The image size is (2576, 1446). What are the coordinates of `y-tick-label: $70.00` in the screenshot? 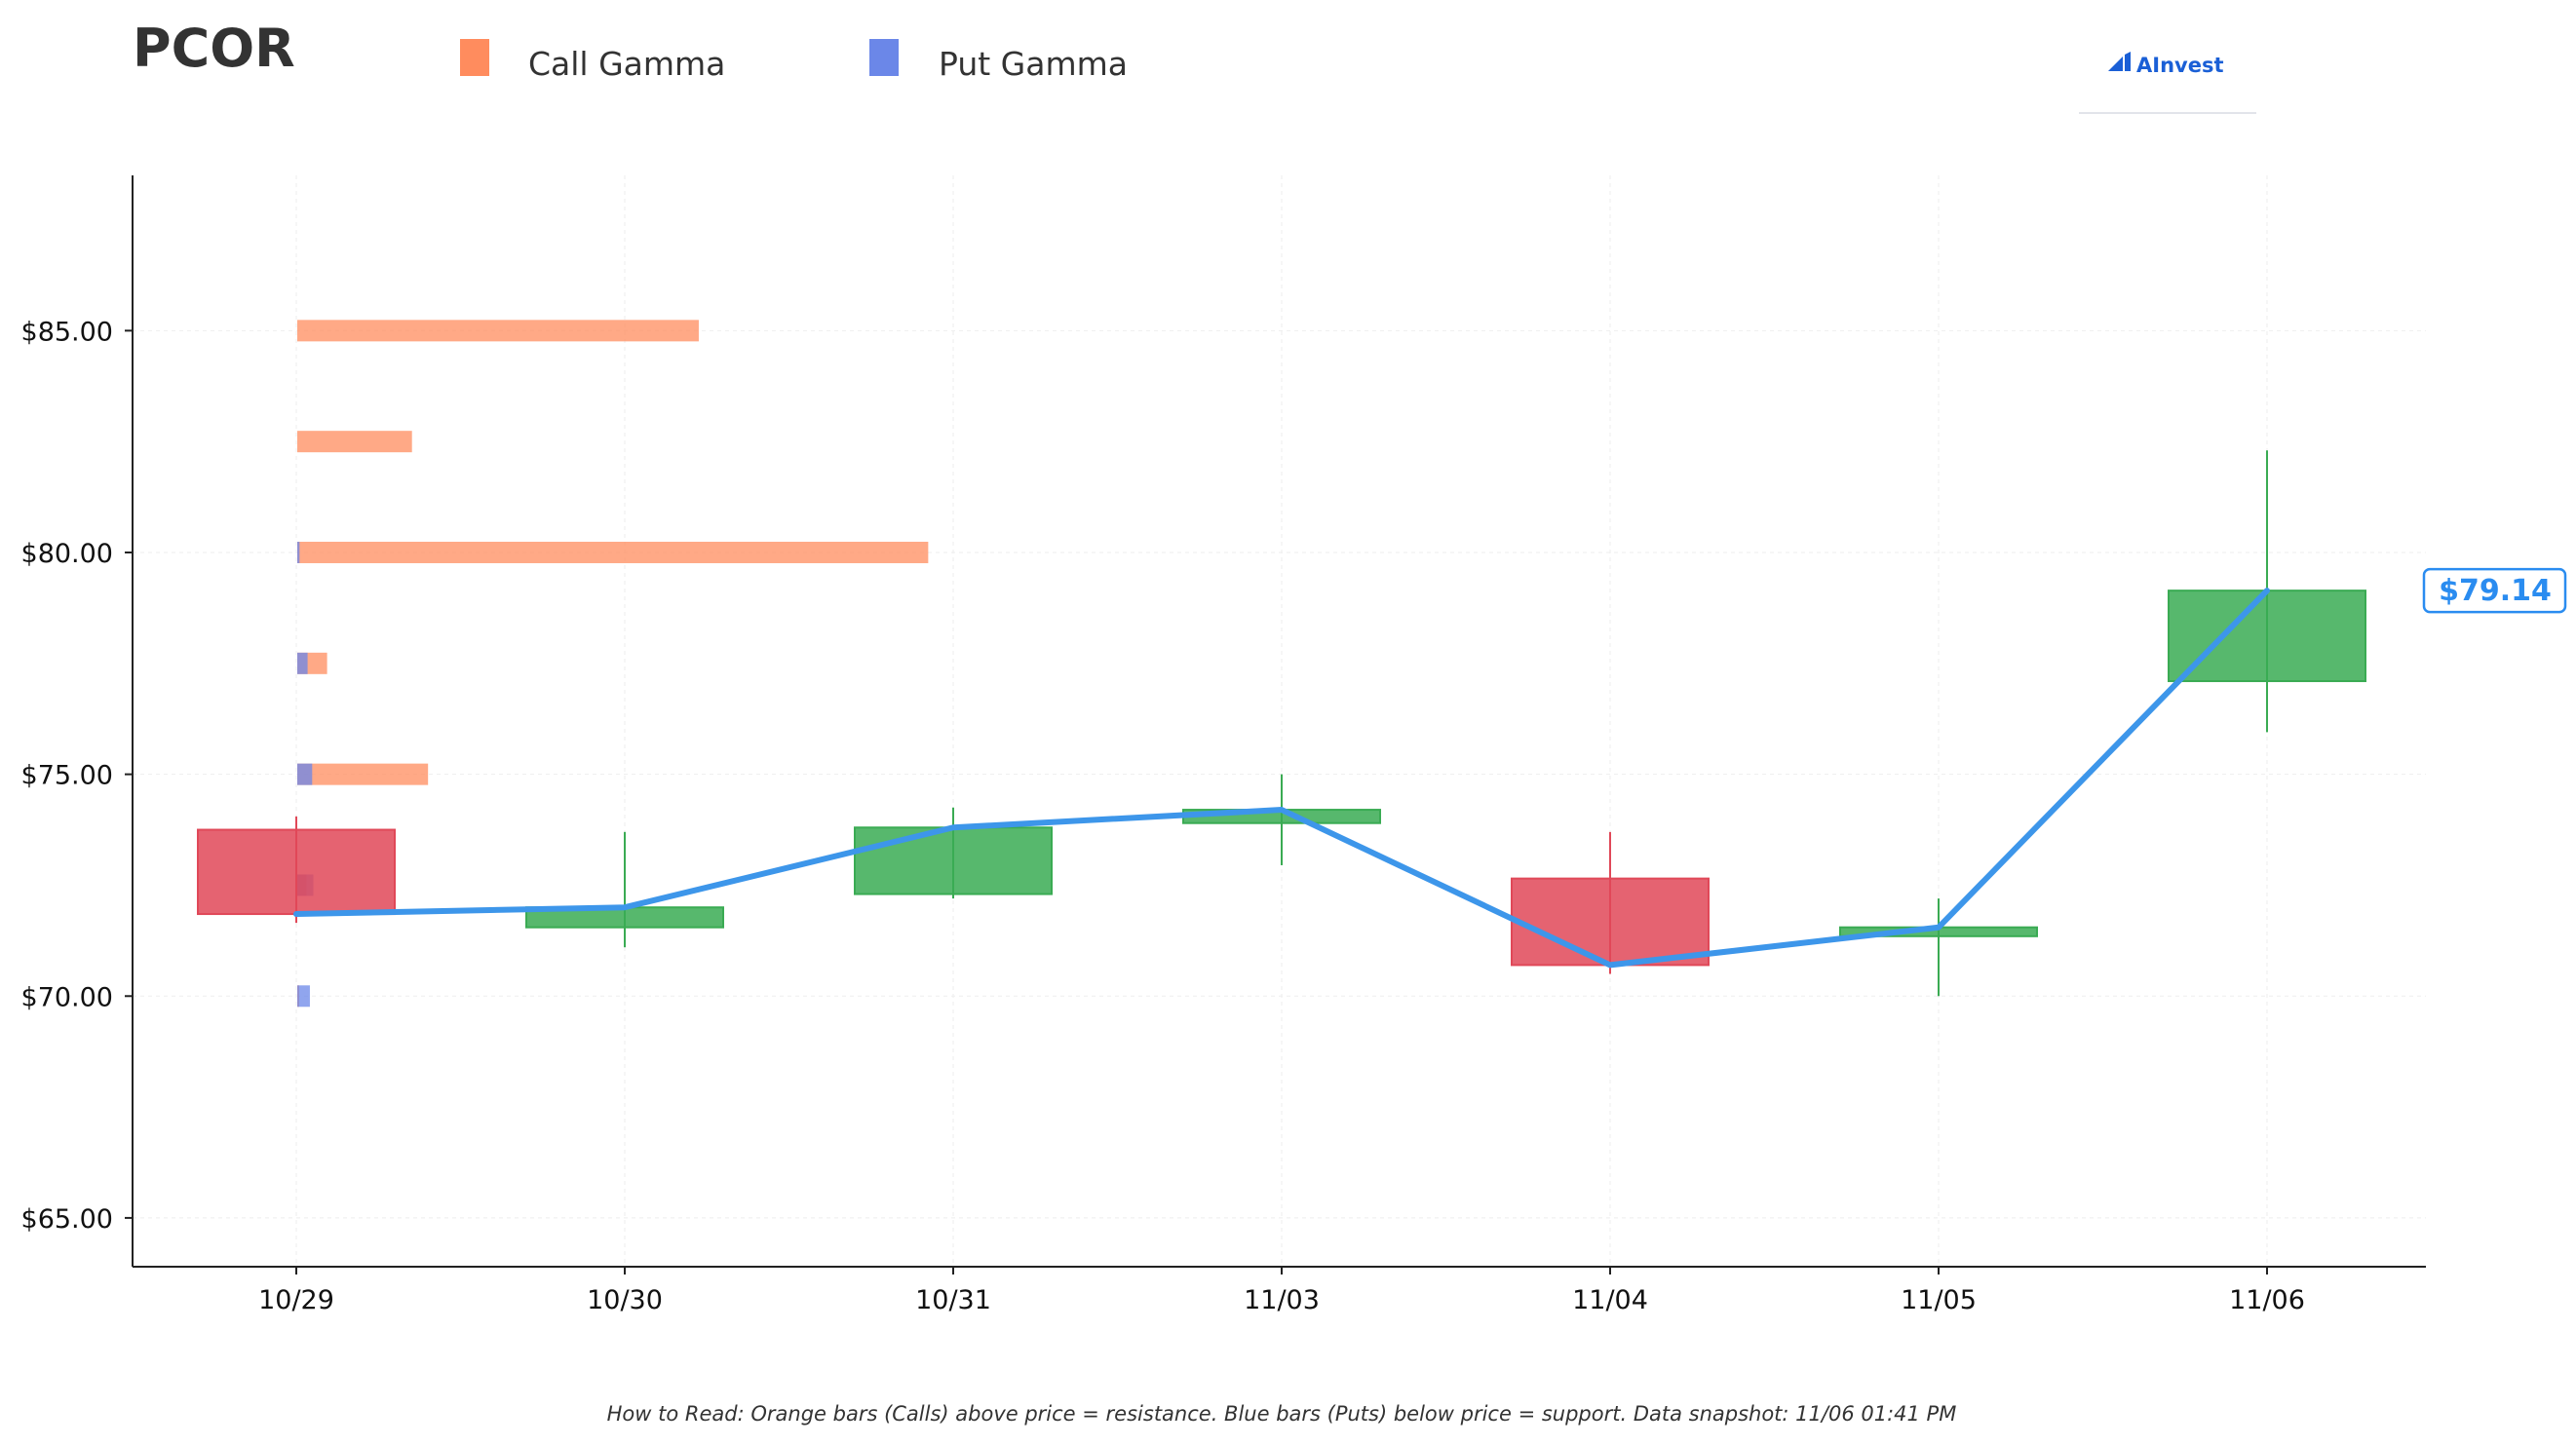 It's located at (67, 997).